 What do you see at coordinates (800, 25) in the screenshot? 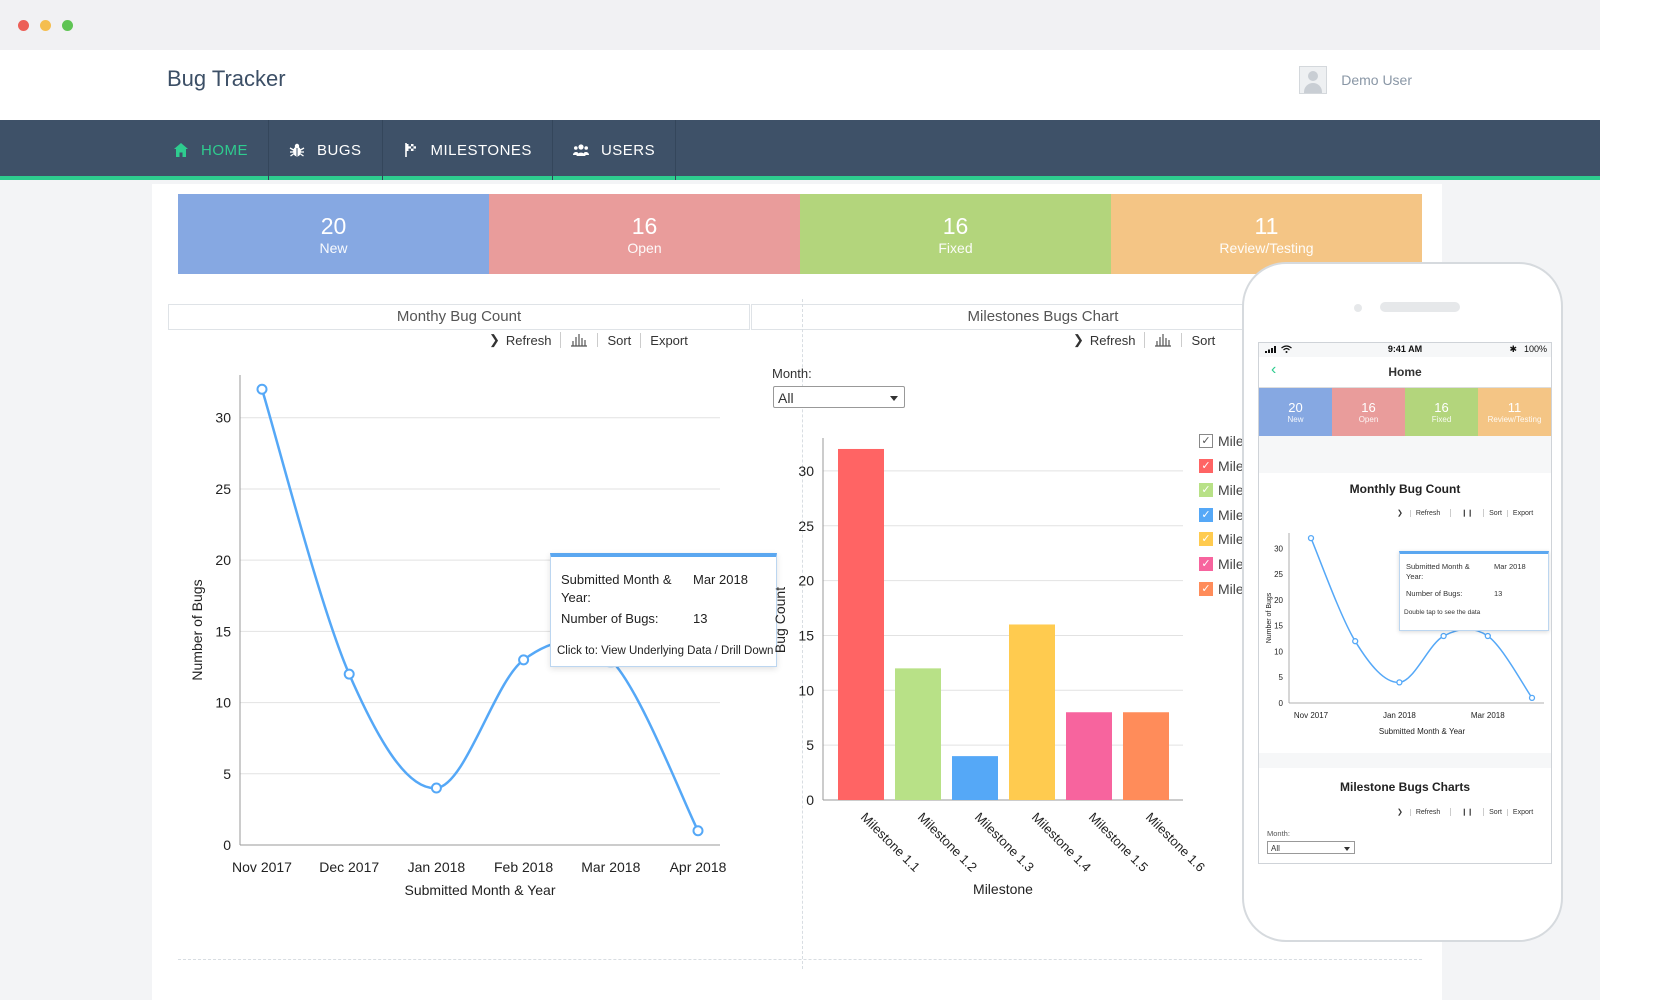
I see `window-titlebar` at bounding box center [800, 25].